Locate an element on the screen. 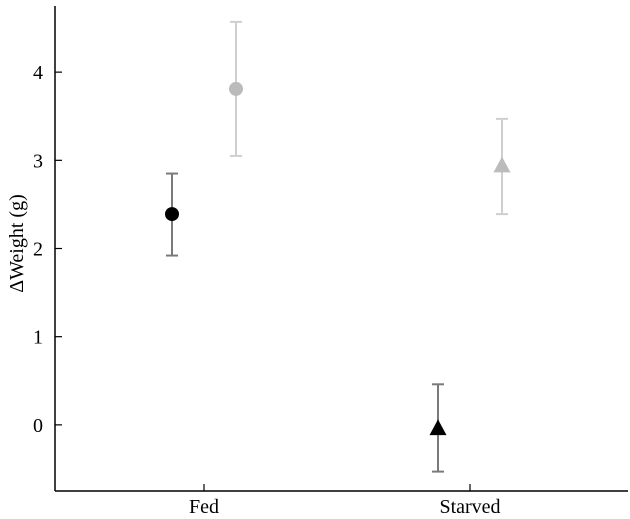  y-tick-label: 2 is located at coordinates (38, 250).